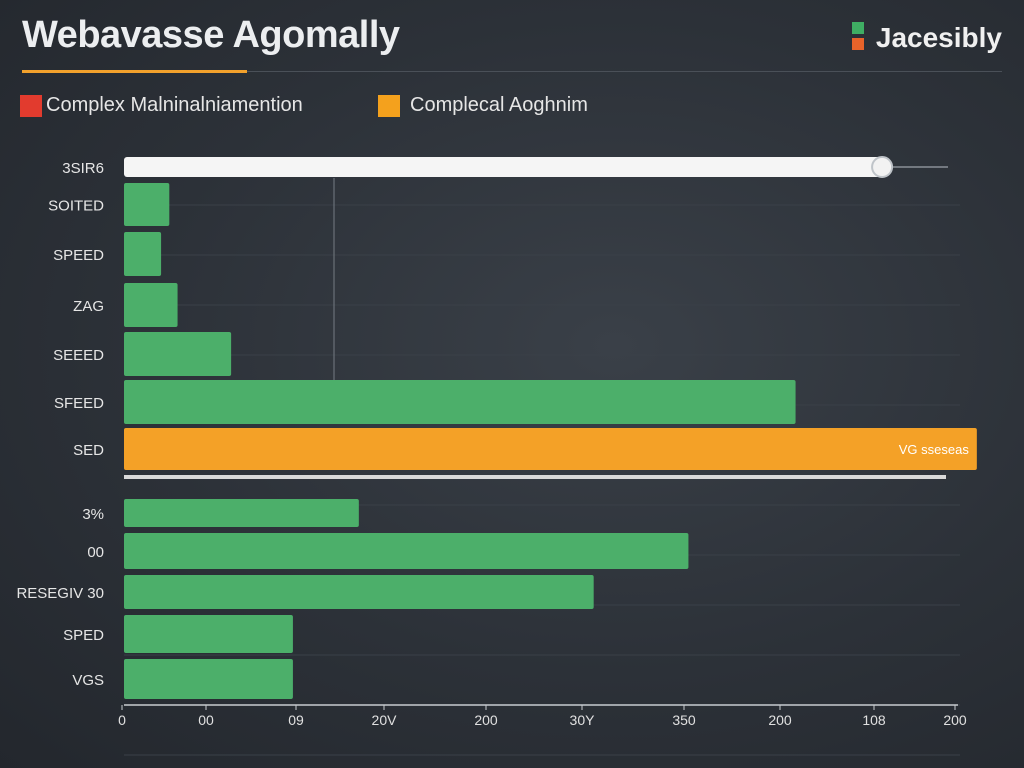  What do you see at coordinates (78, 255) in the screenshot?
I see `category-label: SPEED` at bounding box center [78, 255].